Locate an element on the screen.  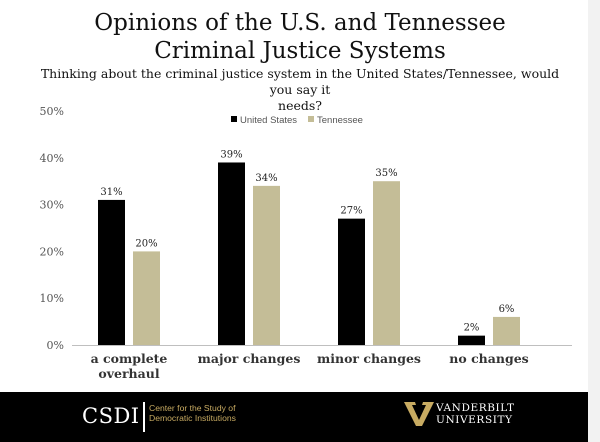
vanderbilt-wordmark: VANDERBILT UNIVERSITY is located at coordinates (475, 414).